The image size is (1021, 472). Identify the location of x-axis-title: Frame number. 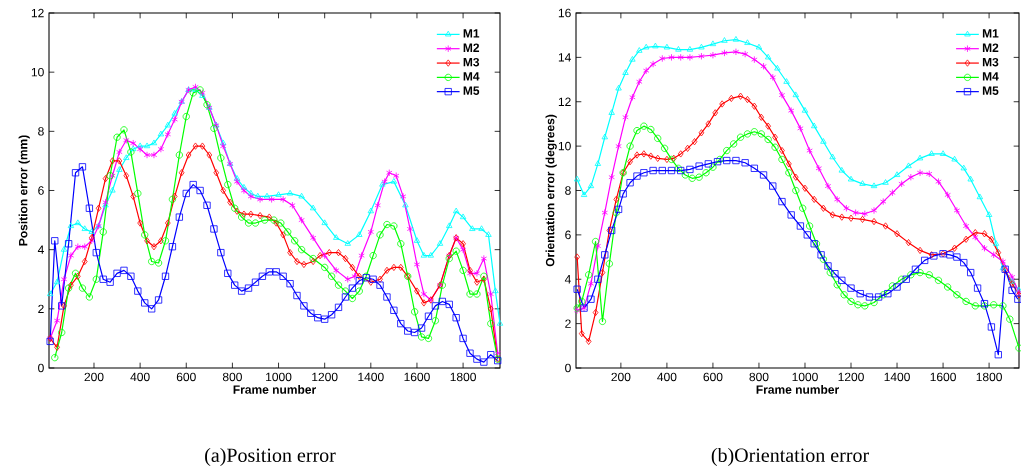
(797, 389).